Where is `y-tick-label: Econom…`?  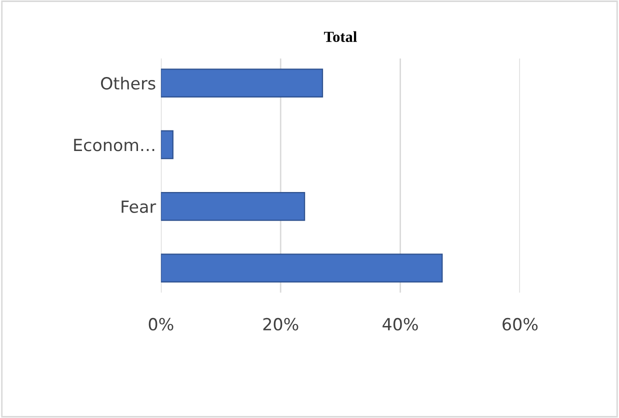
y-tick-label: Econom… is located at coordinates (114, 145).